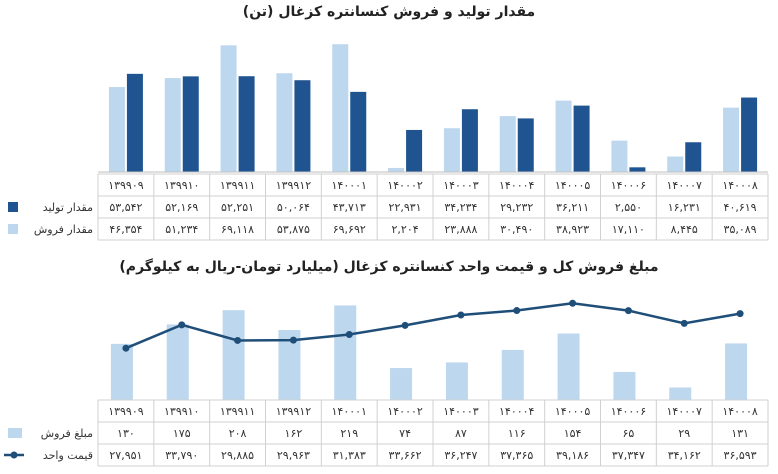 This screenshot has height=474, width=778. I want to click on production-value-label: ۴۰,۶۱۹, so click(740, 207).